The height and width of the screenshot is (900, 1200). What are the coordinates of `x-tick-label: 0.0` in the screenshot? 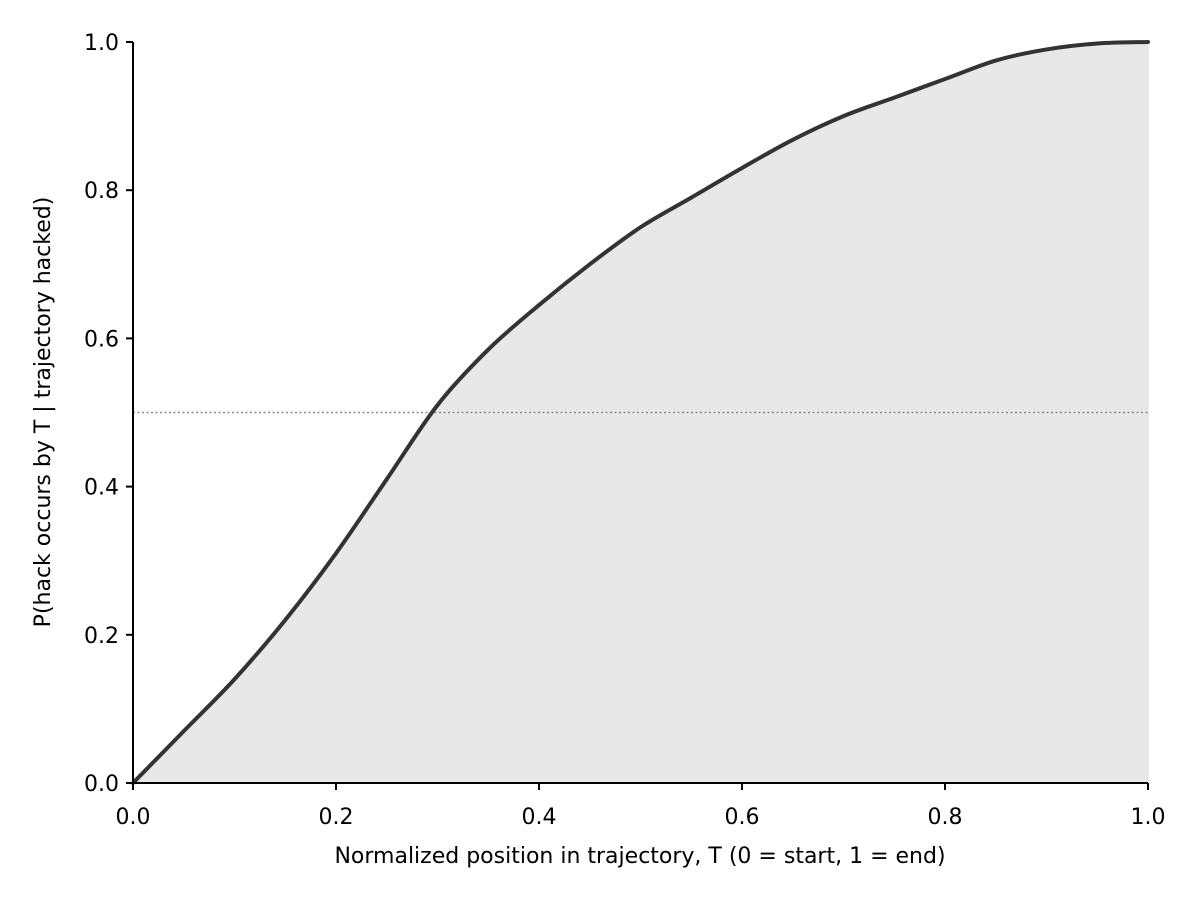 It's located at (133, 817).